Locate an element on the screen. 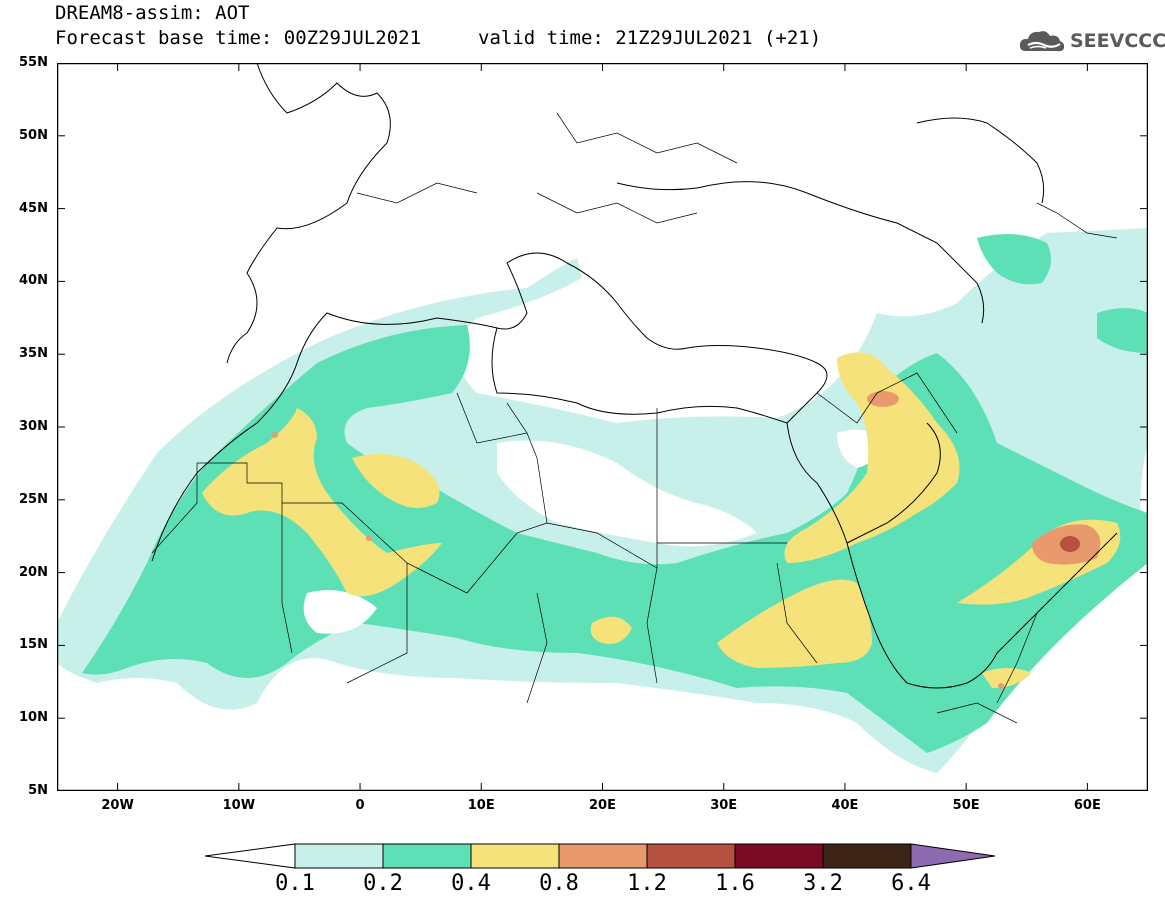 This screenshot has width=1165, height=905. lat-label: 30N is located at coordinates (33, 426).